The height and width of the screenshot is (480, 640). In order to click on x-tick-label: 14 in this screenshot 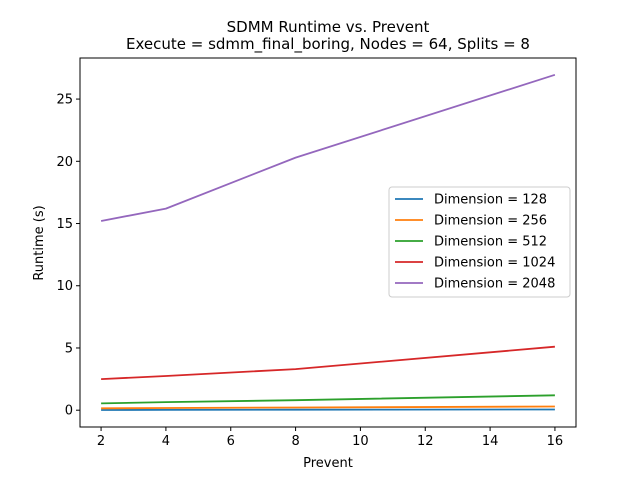, I will do `click(490, 441)`.